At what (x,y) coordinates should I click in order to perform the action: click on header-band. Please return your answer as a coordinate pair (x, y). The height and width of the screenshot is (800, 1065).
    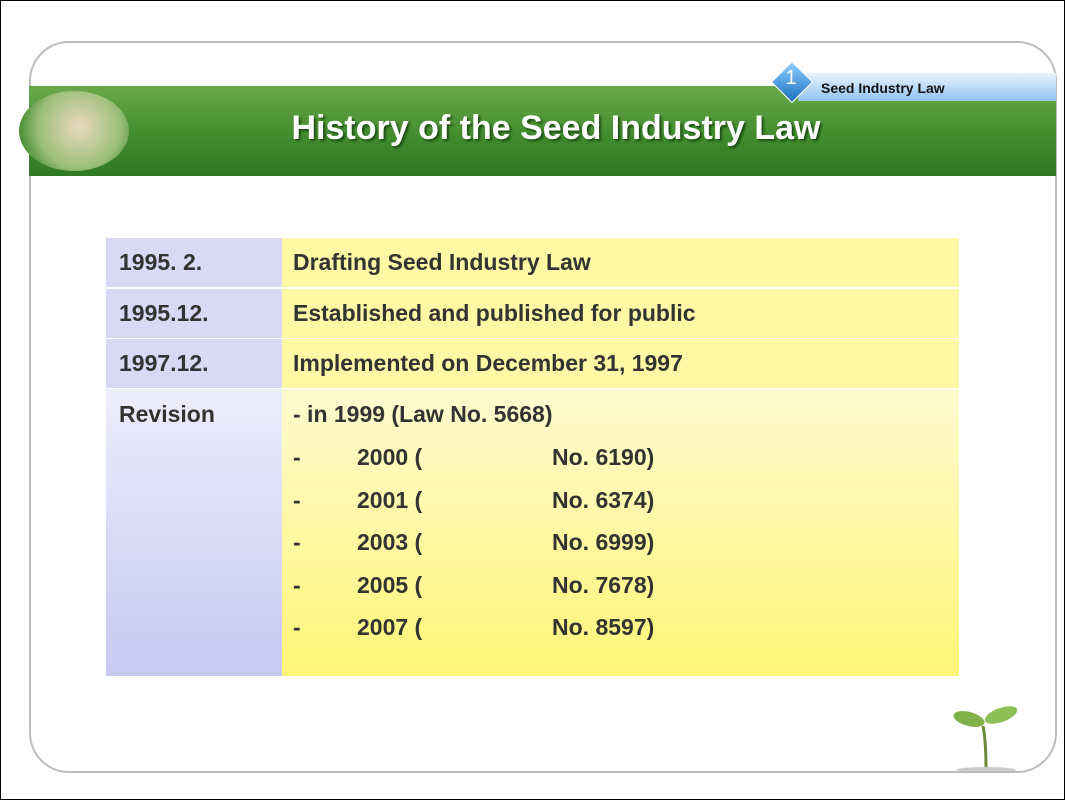
    Looking at the image, I should click on (542, 131).